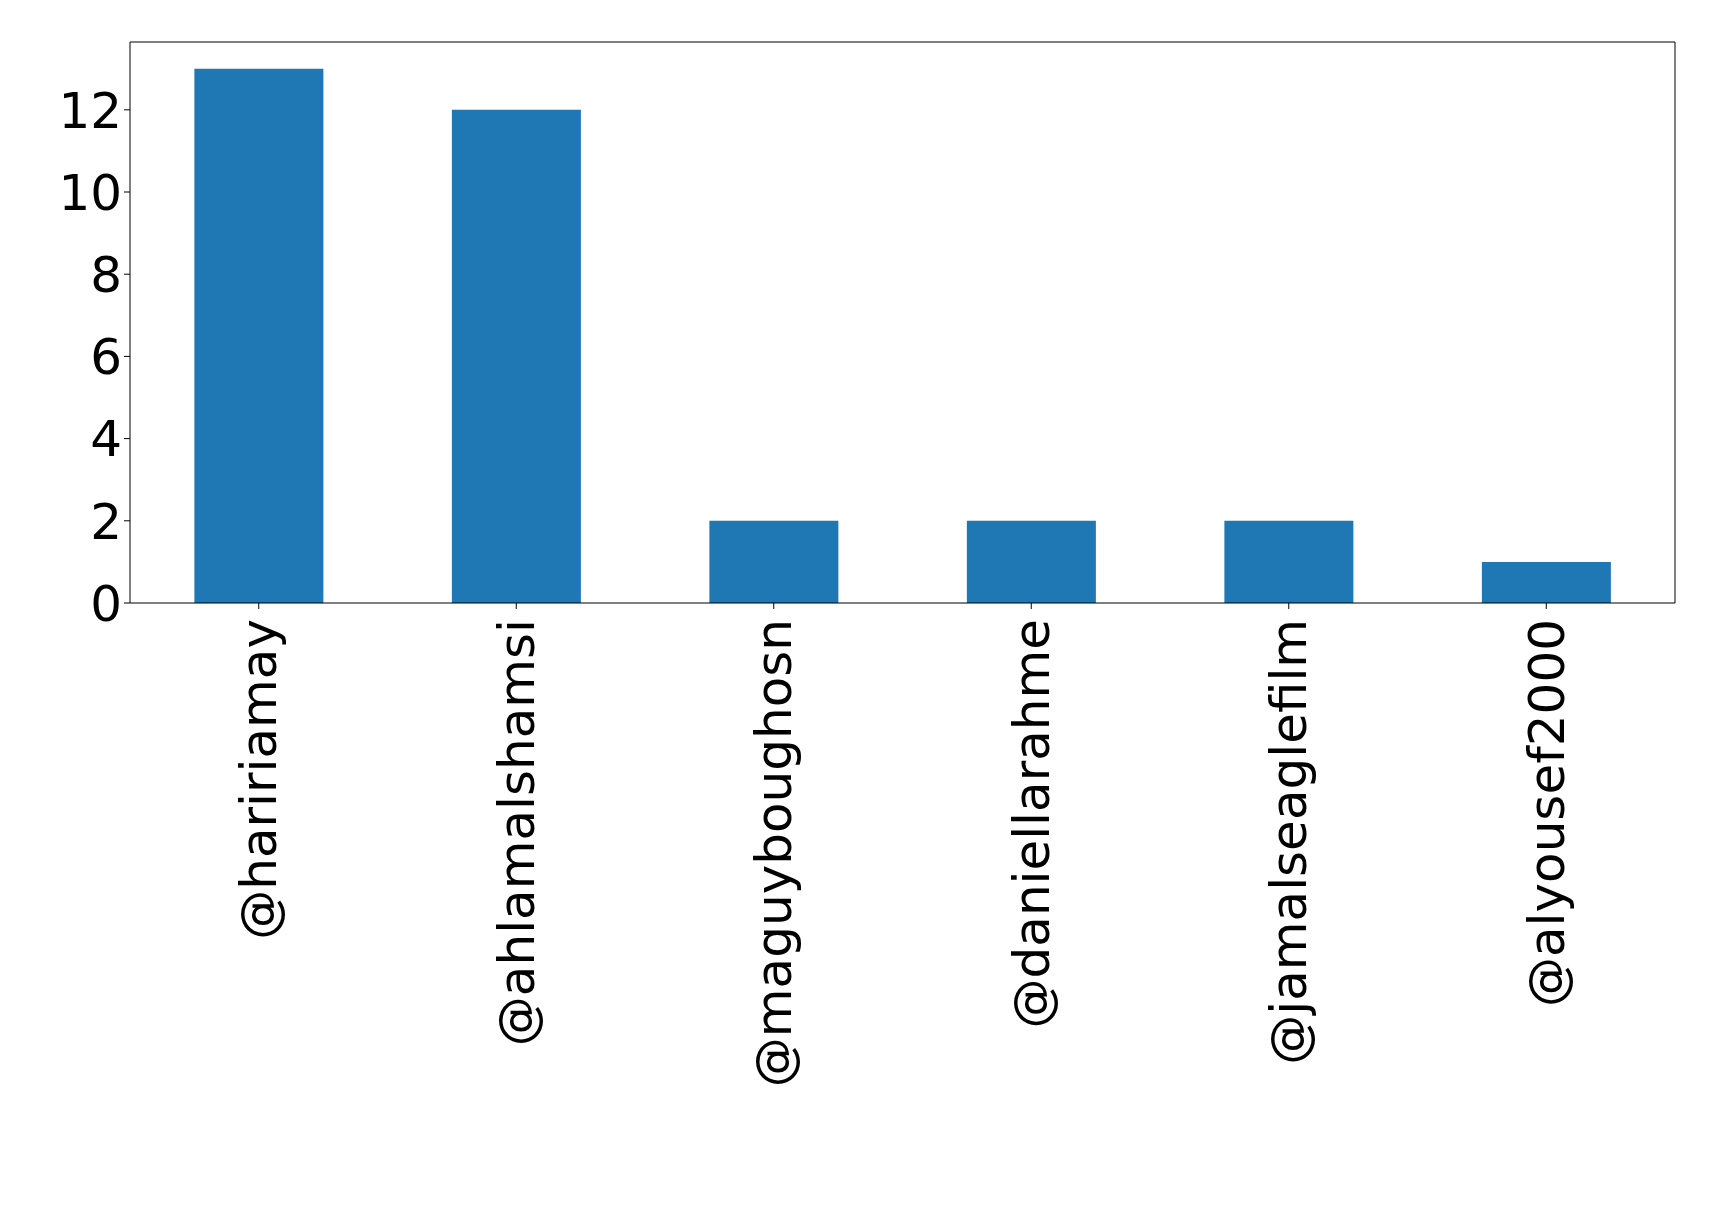 The image size is (1719, 1213). I want to click on x-tick-label: @haririamay, so click(259, 779).